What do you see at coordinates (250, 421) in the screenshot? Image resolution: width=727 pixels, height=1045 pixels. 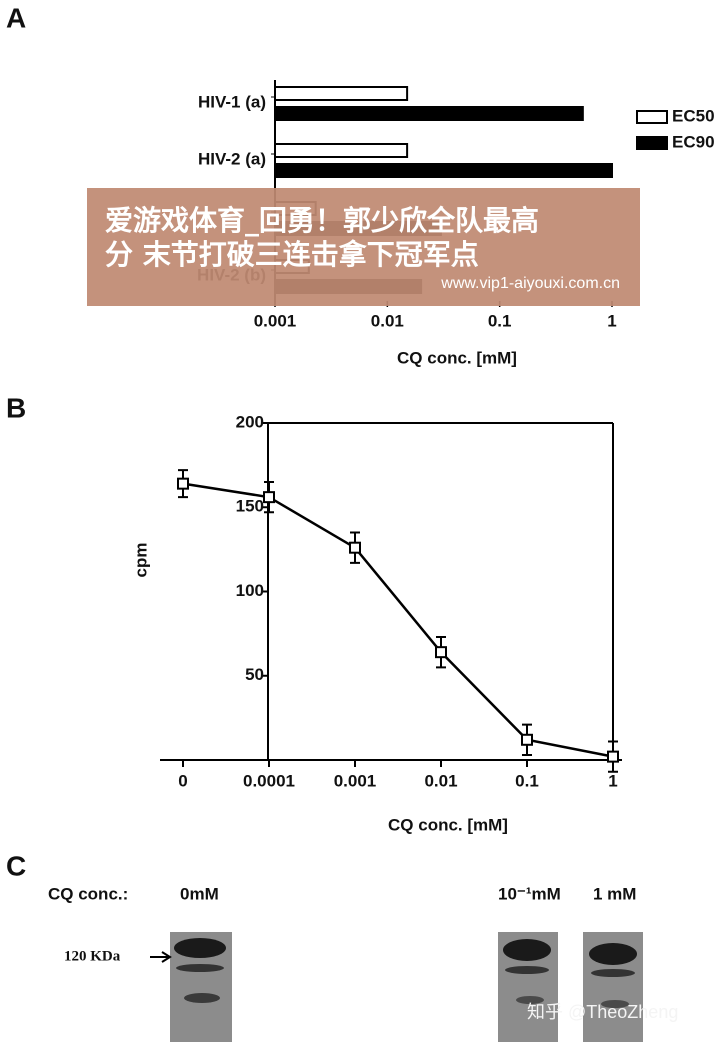 I see `y-tick-label: 200` at bounding box center [250, 421].